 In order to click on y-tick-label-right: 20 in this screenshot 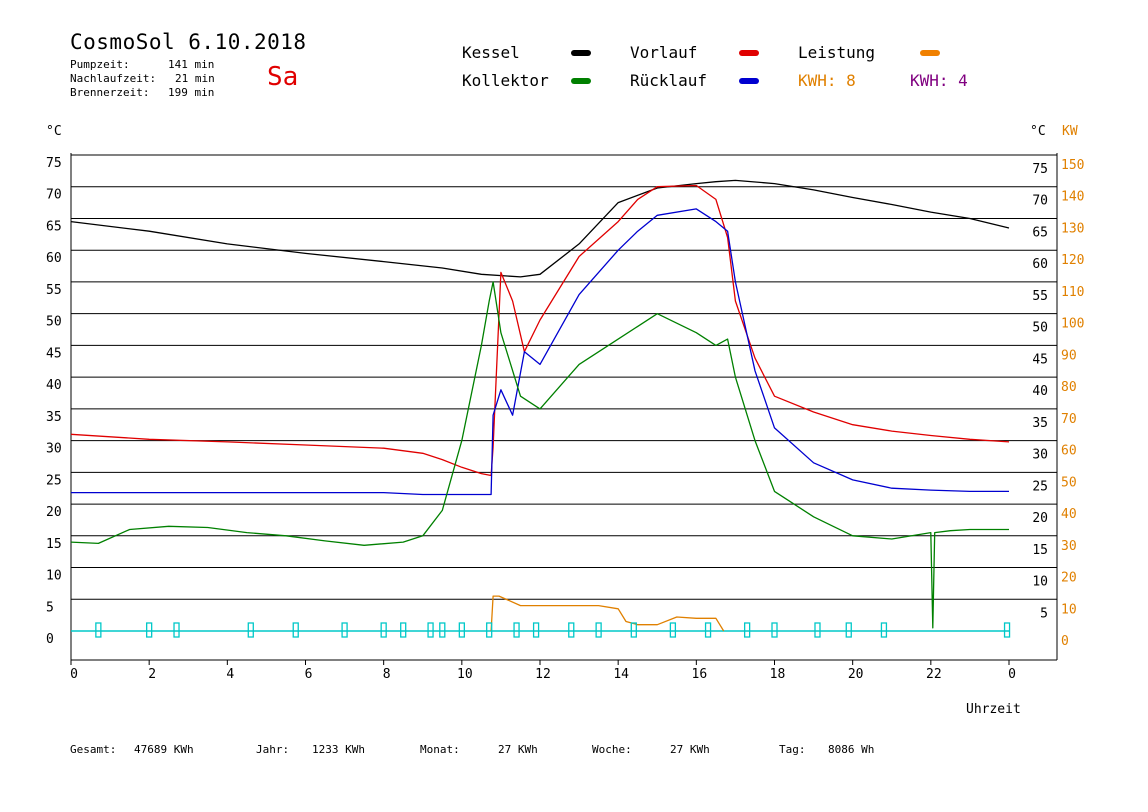, I will do `click(1040, 518)`.